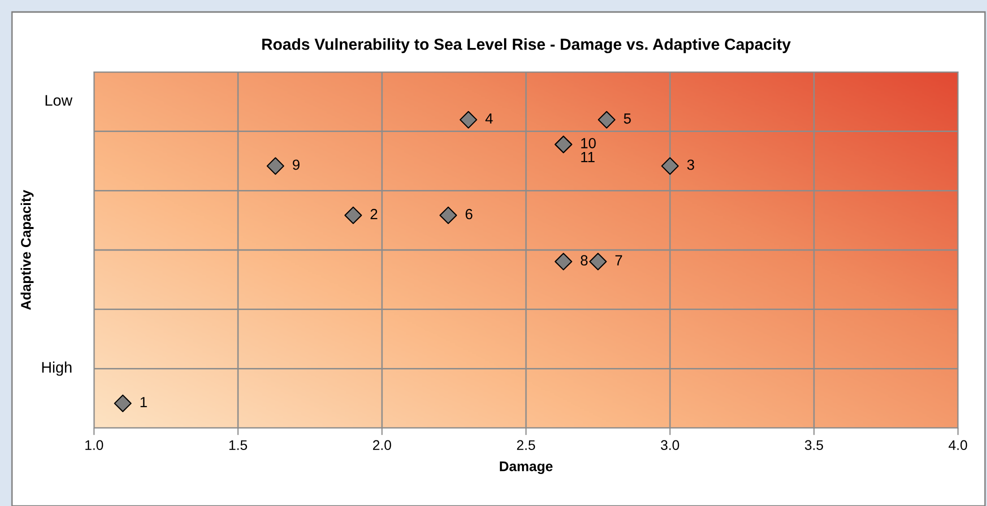  Describe the element at coordinates (526, 46) in the screenshot. I see `chart-title: Roads Vulnerability to Sea Level Rise - Damage vs. Adaptive Capacity` at that location.